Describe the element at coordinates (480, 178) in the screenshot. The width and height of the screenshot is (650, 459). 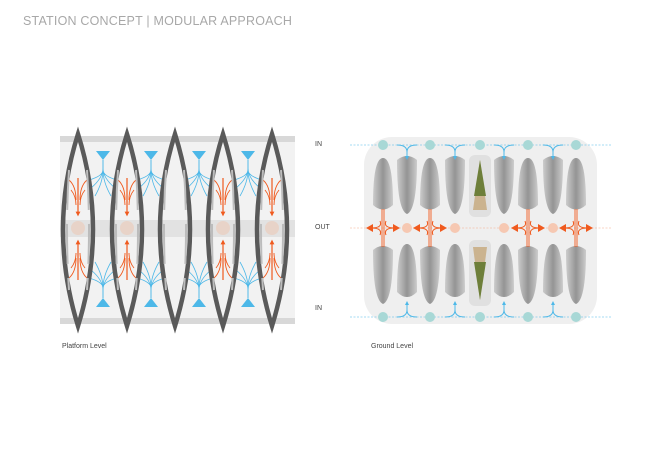
I see `green-area-top` at that location.